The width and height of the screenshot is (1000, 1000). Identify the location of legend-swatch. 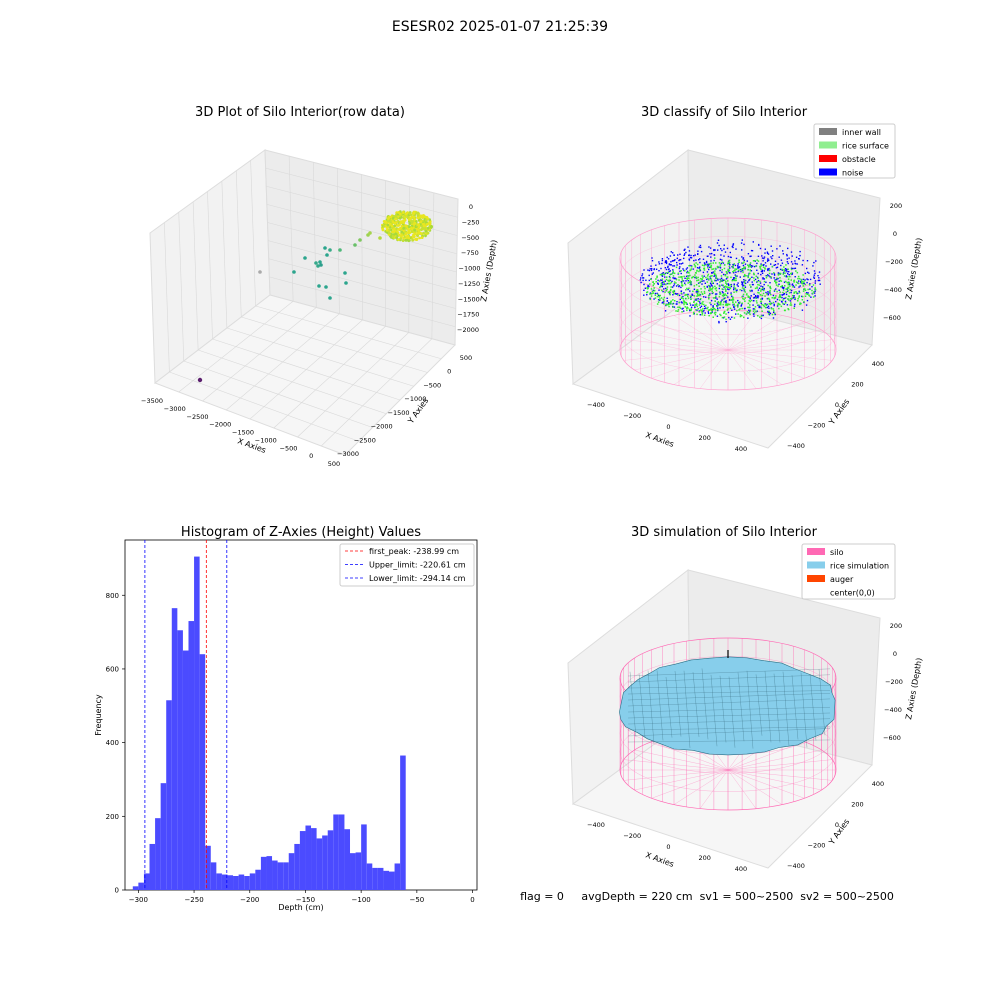
(816, 565).